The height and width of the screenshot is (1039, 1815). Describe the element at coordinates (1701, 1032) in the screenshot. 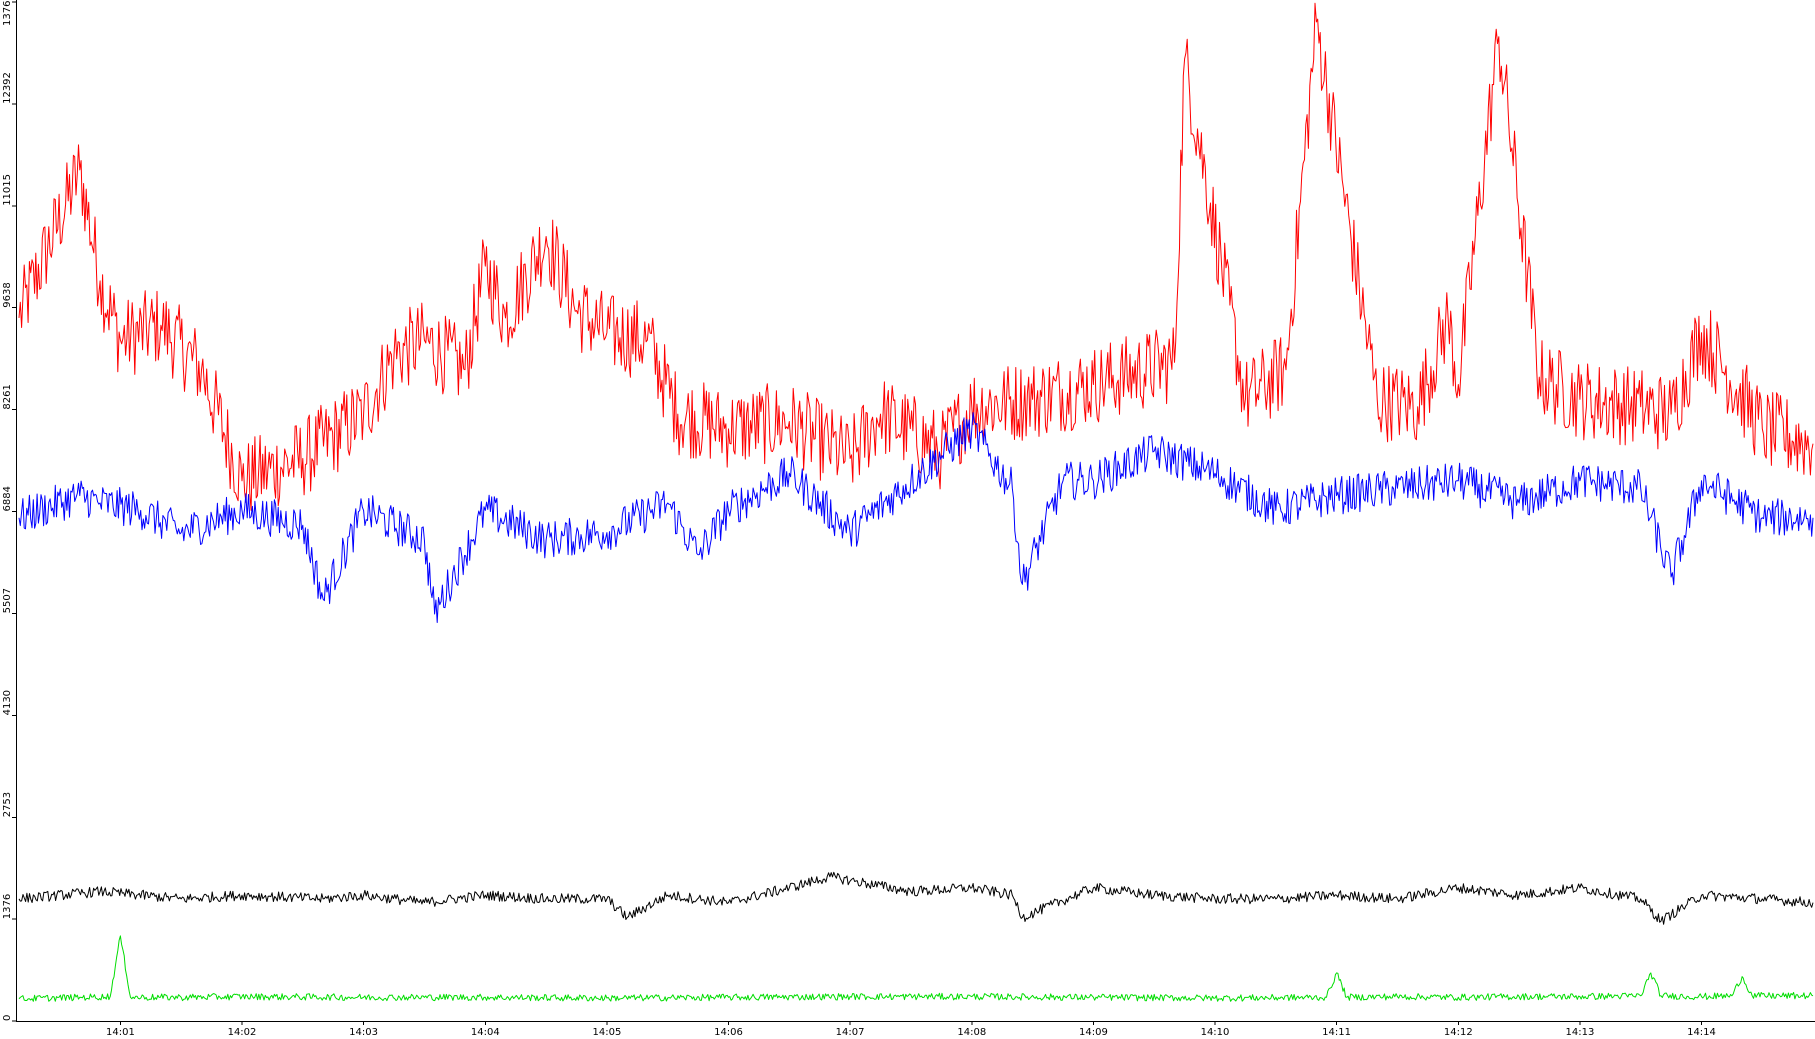

I see `x-tick-label: 14:14` at that location.